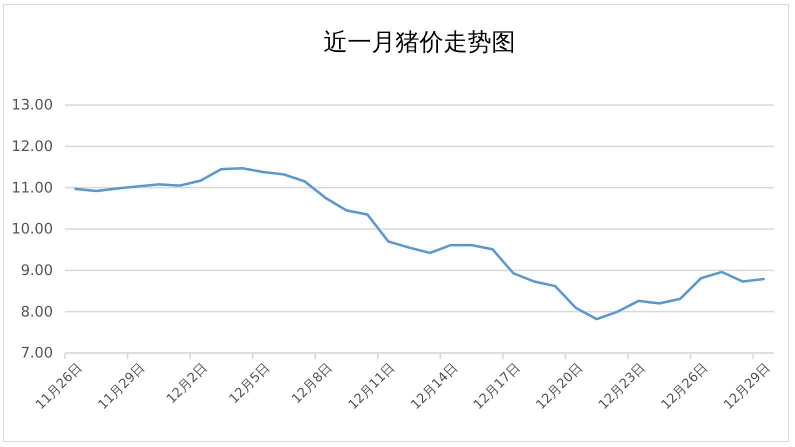 This screenshot has width=795, height=447. Describe the element at coordinates (312, 383) in the screenshot. I see `x-tick-label: 12月8日` at that location.